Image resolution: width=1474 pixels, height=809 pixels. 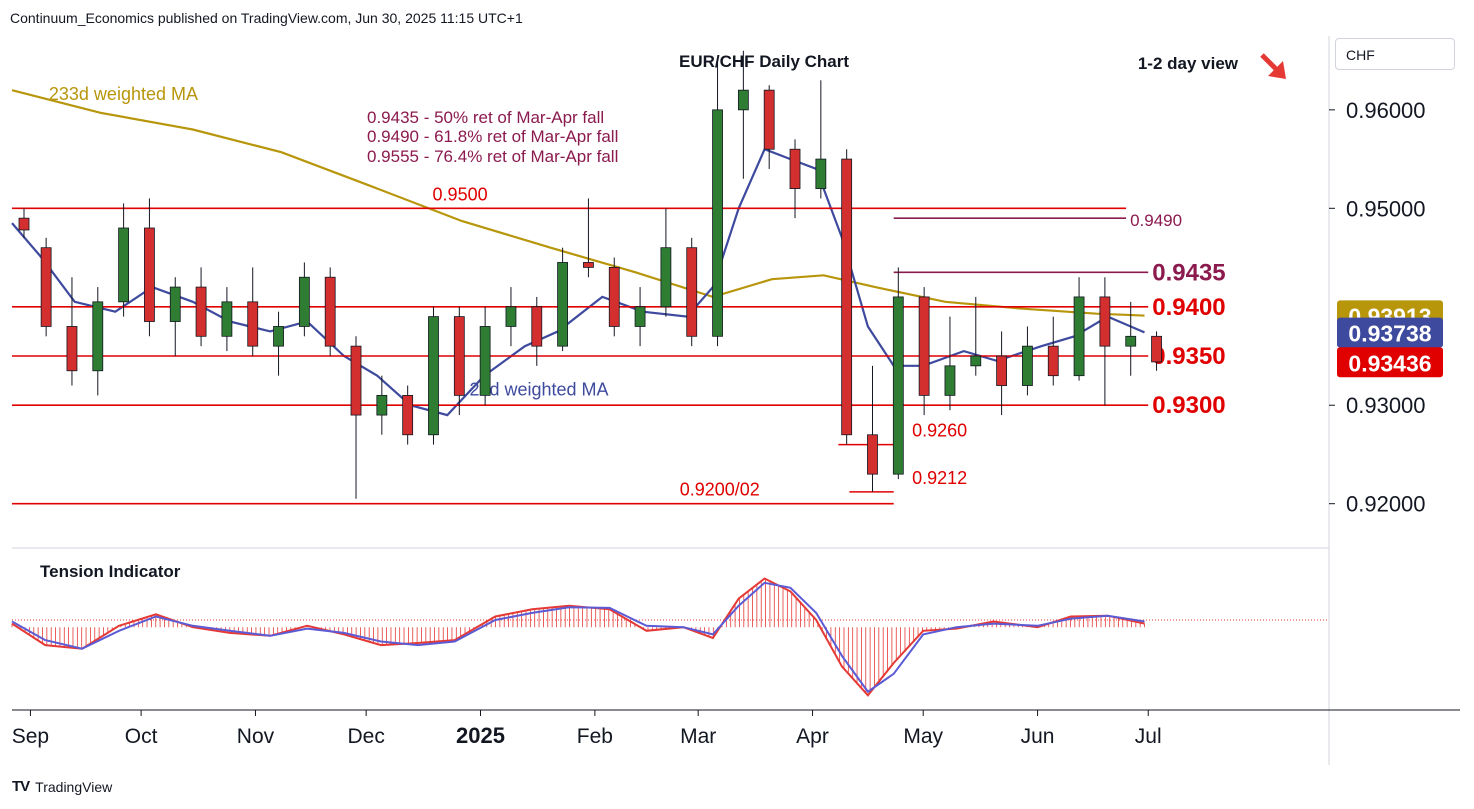 What do you see at coordinates (492, 136) in the screenshot?
I see `fib-note-61: 0.9490 - 61.8% ret of Mar-Apr fall` at bounding box center [492, 136].